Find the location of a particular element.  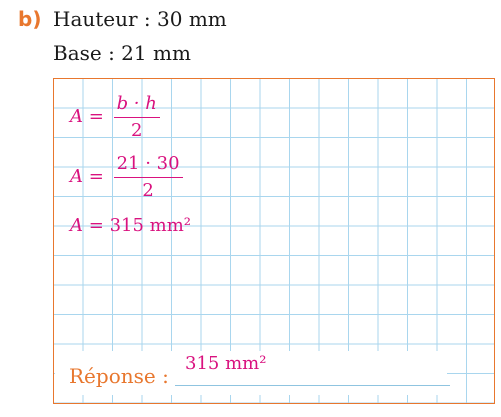

base-given: Base : 21 mm is located at coordinates (122, 53).